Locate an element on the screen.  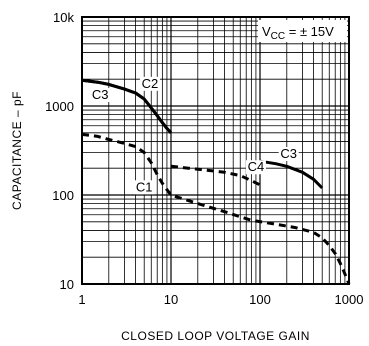
x-tick-label: 100 is located at coordinates (260, 299).